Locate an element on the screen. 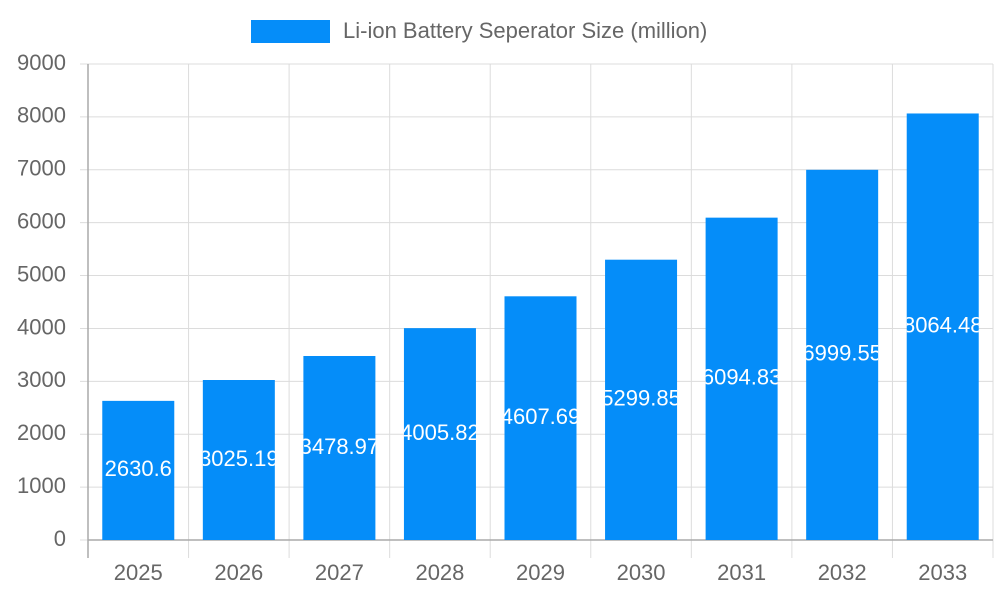 The height and width of the screenshot is (600, 1000). legend-label: Li-ion Battery Seperator Size (million) is located at coordinates (525, 30).